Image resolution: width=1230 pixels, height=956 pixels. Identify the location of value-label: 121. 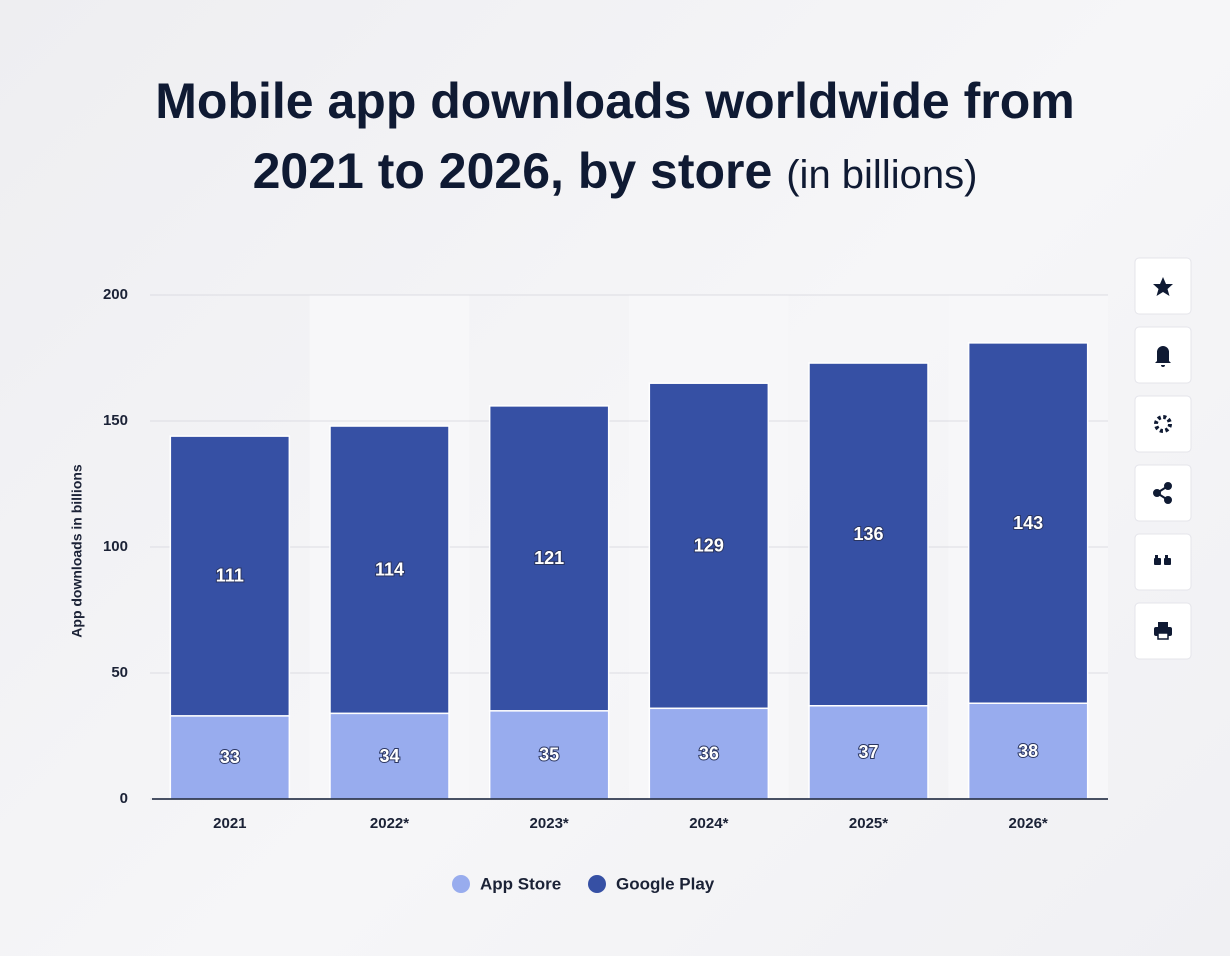
(549, 558).